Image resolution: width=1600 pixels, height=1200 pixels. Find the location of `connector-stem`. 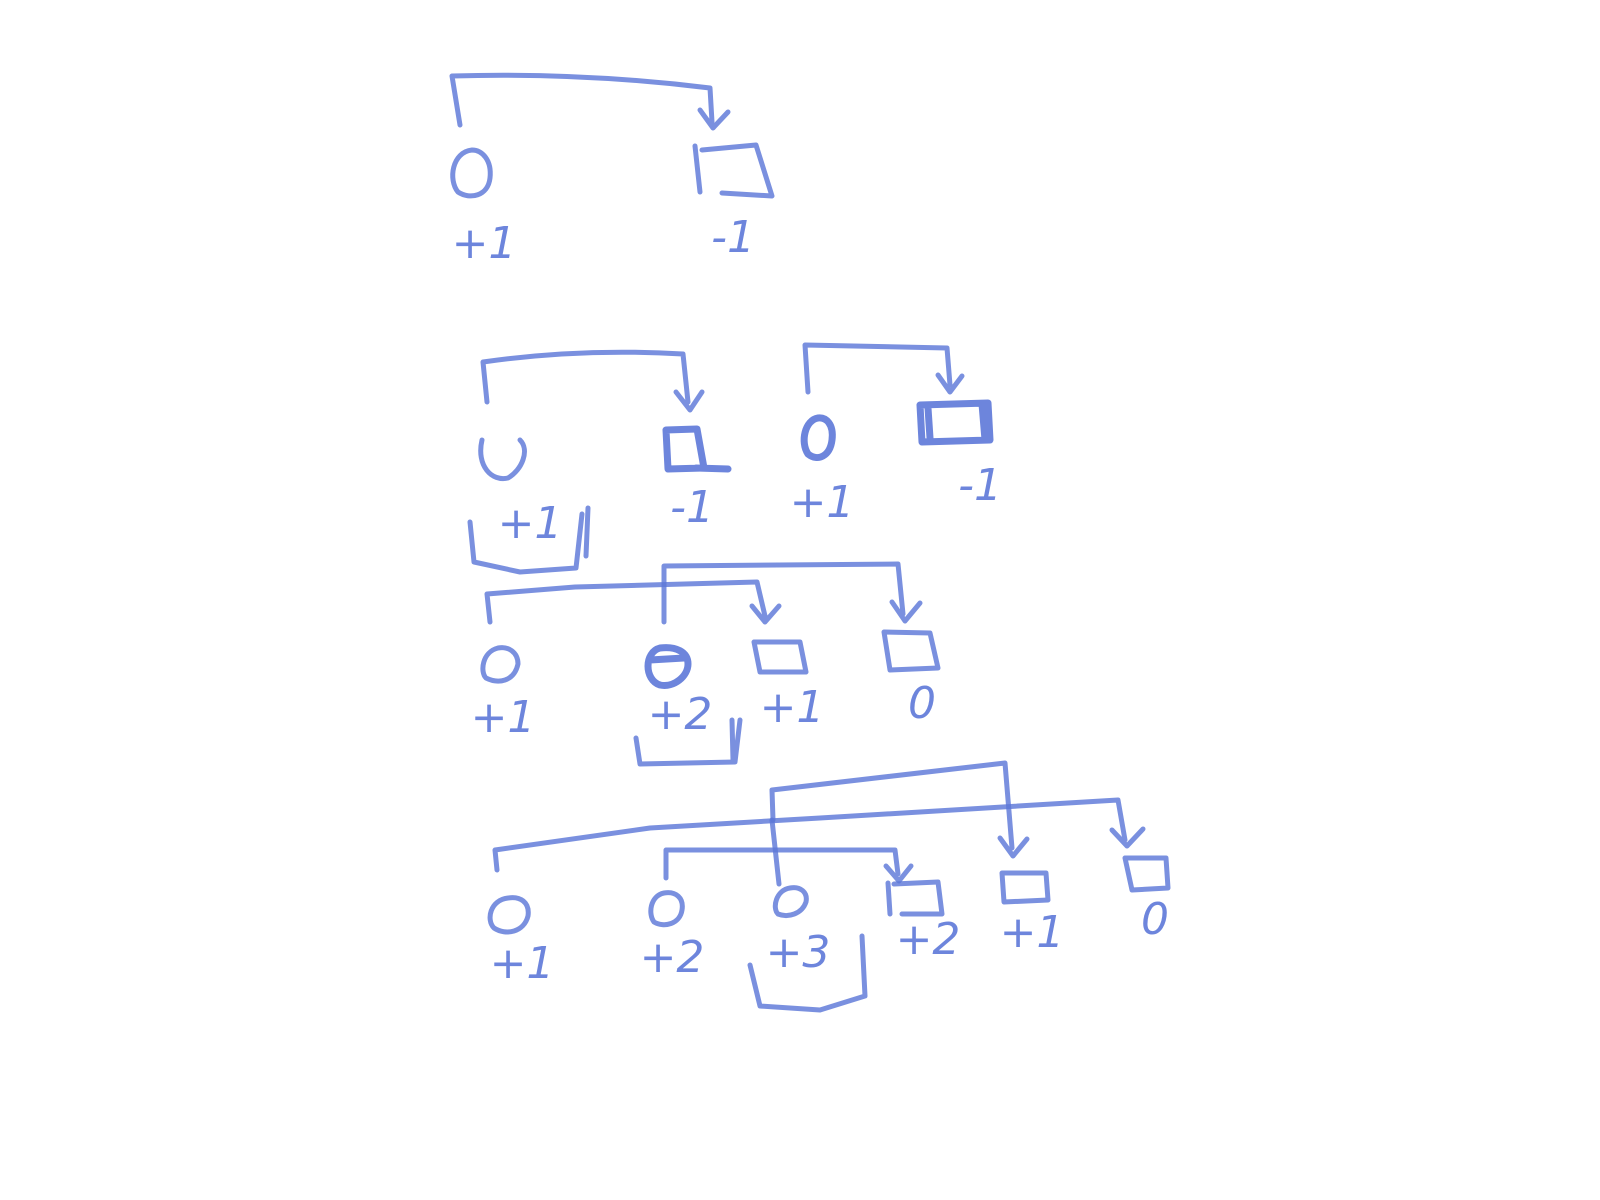

connector-stem is located at coordinates (775, 852).